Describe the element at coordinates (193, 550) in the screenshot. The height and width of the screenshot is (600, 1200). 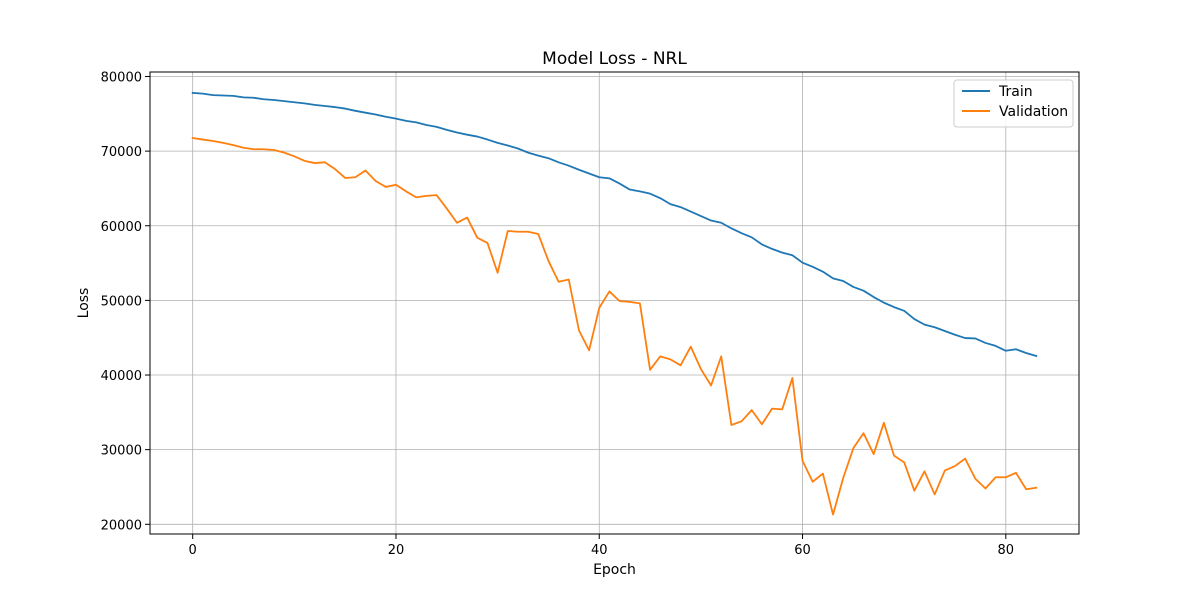
I see `x-tick-label: 0` at that location.